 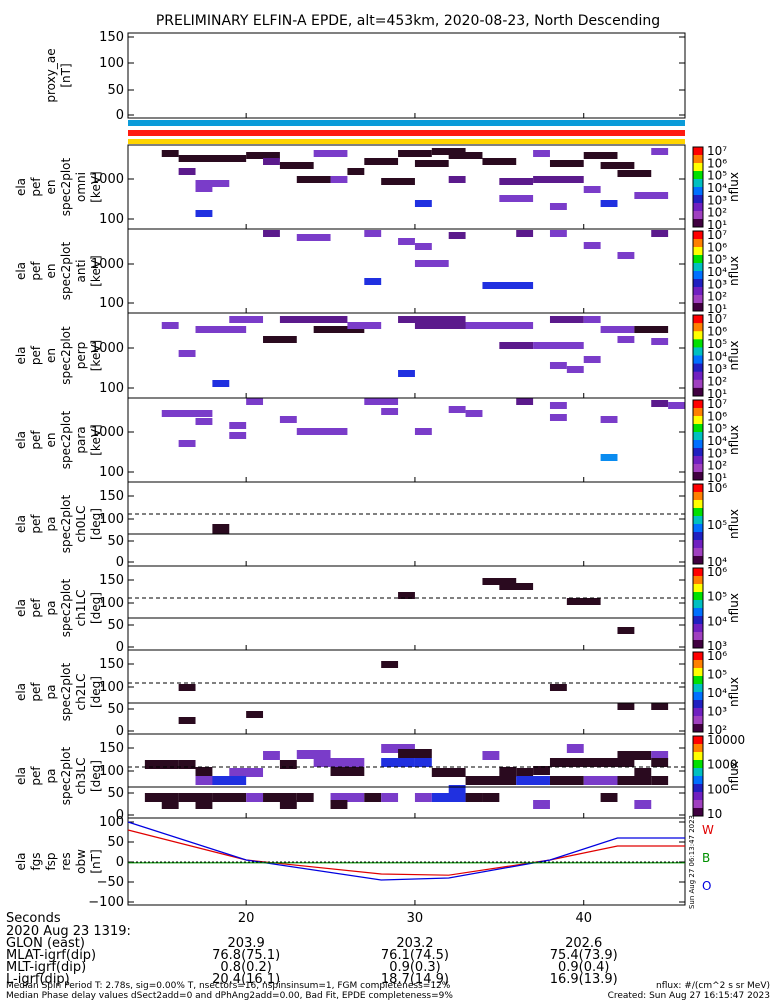 I want to click on x-tick-label: 20, so click(x=246, y=918).